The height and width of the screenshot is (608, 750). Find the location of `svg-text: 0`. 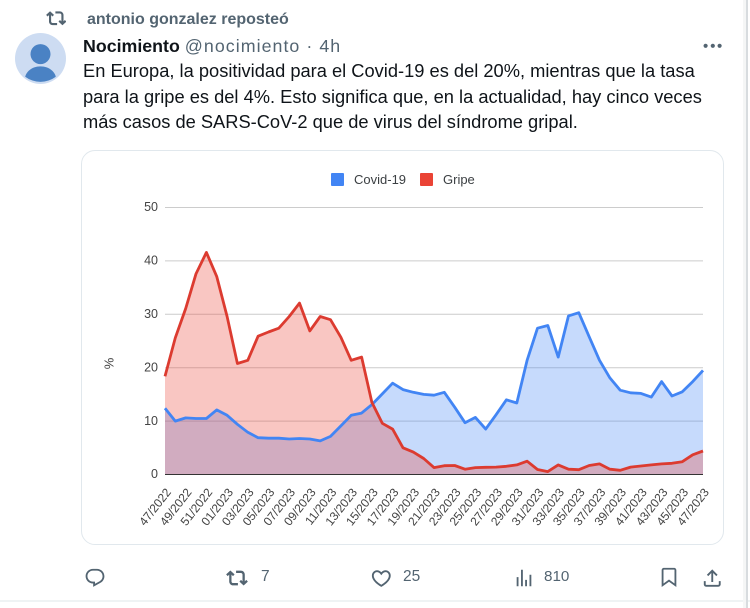

svg-text: 0 is located at coordinates (154, 474).